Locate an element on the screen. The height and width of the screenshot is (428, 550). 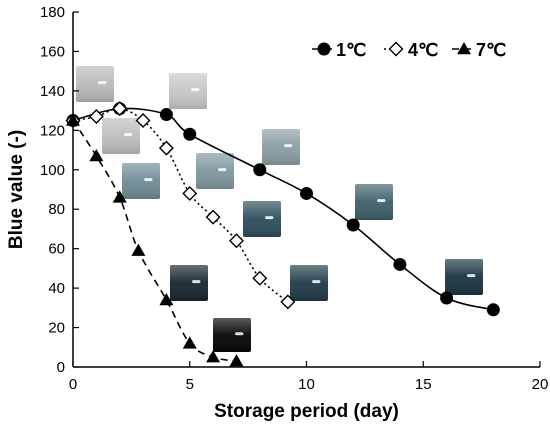
1c-day9-photo-highlight is located at coordinates (288, 146).